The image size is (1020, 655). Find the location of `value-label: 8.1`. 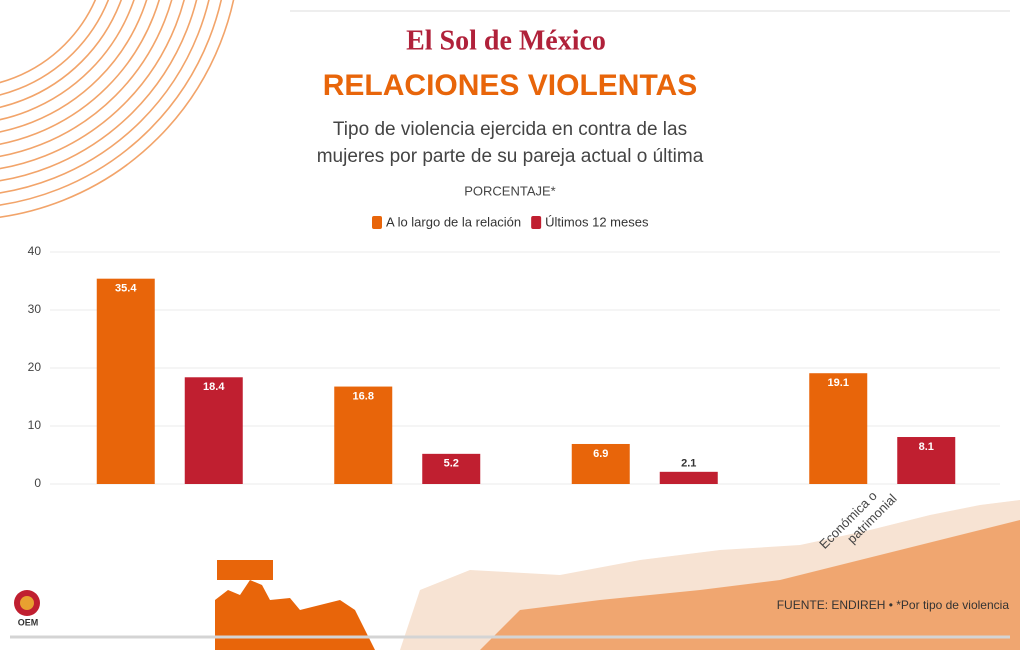

value-label: 8.1 is located at coordinates (926, 447).